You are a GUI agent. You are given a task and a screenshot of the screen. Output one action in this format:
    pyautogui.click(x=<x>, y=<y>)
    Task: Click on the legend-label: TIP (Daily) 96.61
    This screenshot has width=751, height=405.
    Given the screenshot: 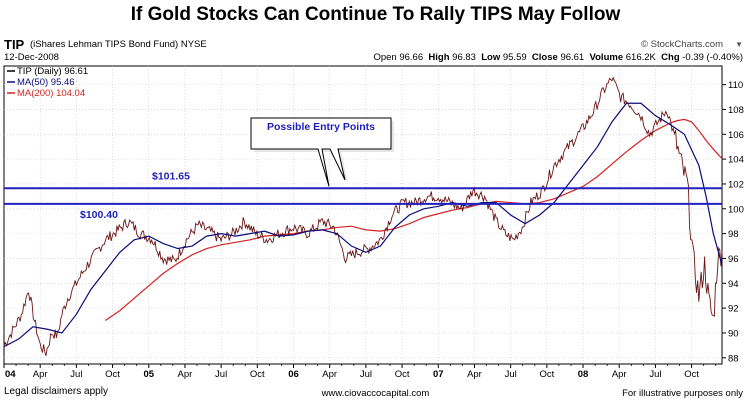 What is the action you would take?
    pyautogui.click(x=52, y=71)
    